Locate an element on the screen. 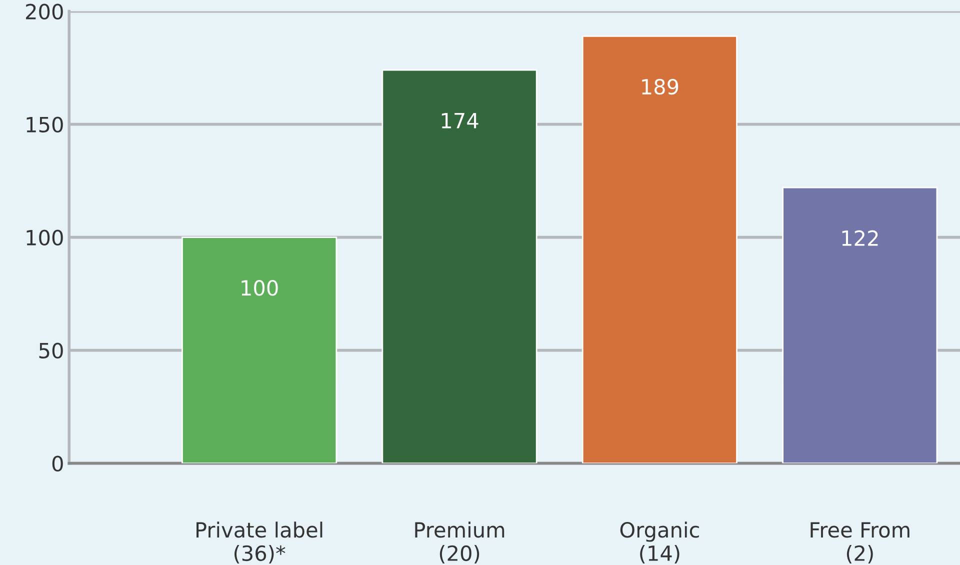 Image resolution: width=960 pixels, height=565 pixels. data-label: 100 is located at coordinates (260, 288).